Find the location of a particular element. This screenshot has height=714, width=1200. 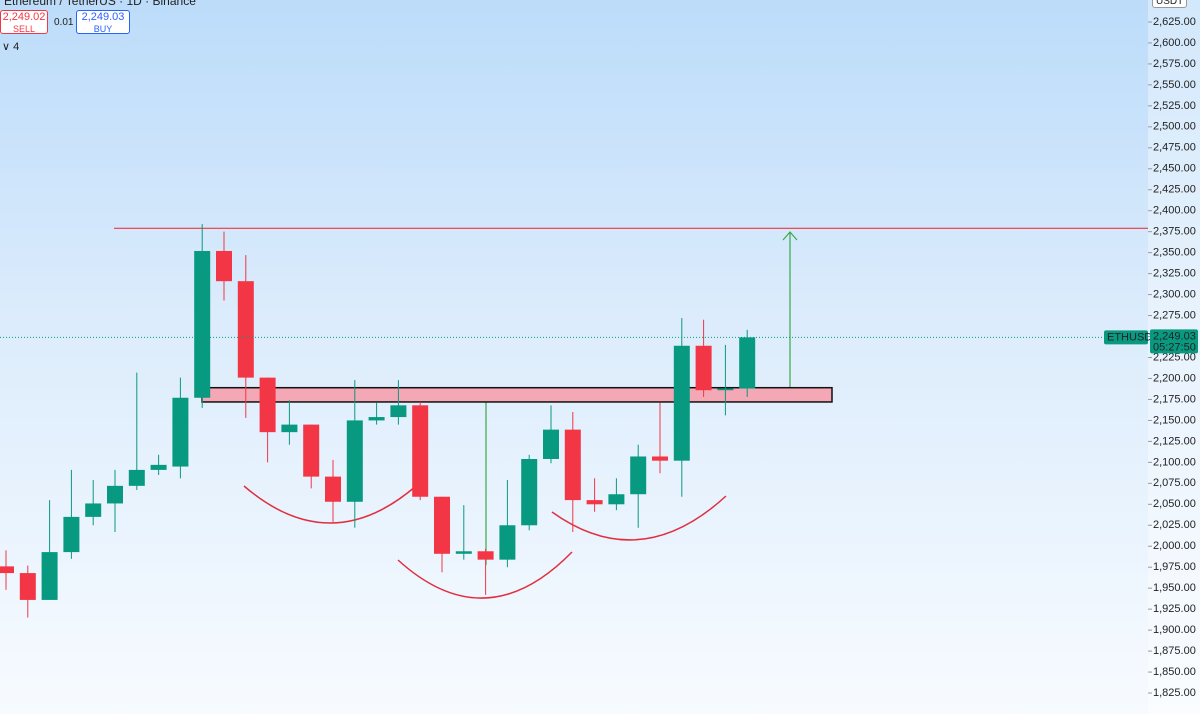

y-tick-label: 2,475.00 is located at coordinates (1174, 148).